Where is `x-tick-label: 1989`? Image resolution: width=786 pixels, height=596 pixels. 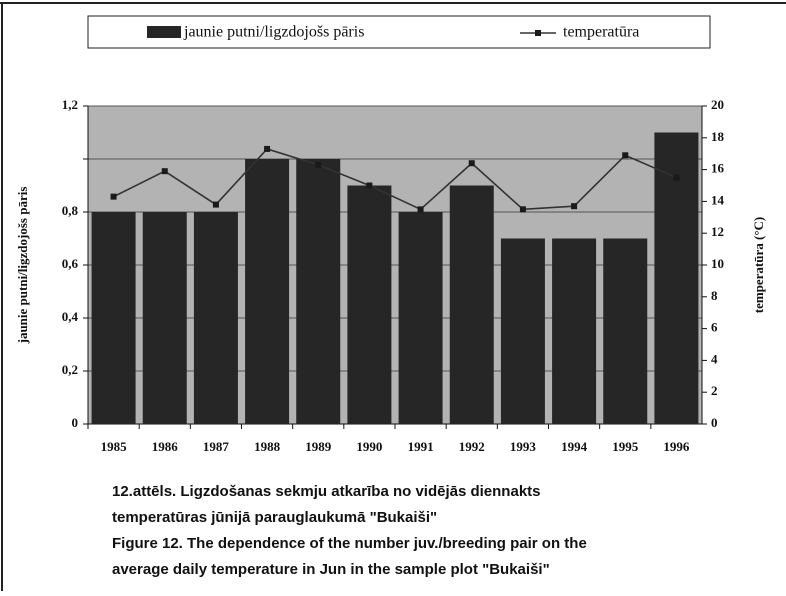
x-tick-label: 1989 is located at coordinates (318, 446).